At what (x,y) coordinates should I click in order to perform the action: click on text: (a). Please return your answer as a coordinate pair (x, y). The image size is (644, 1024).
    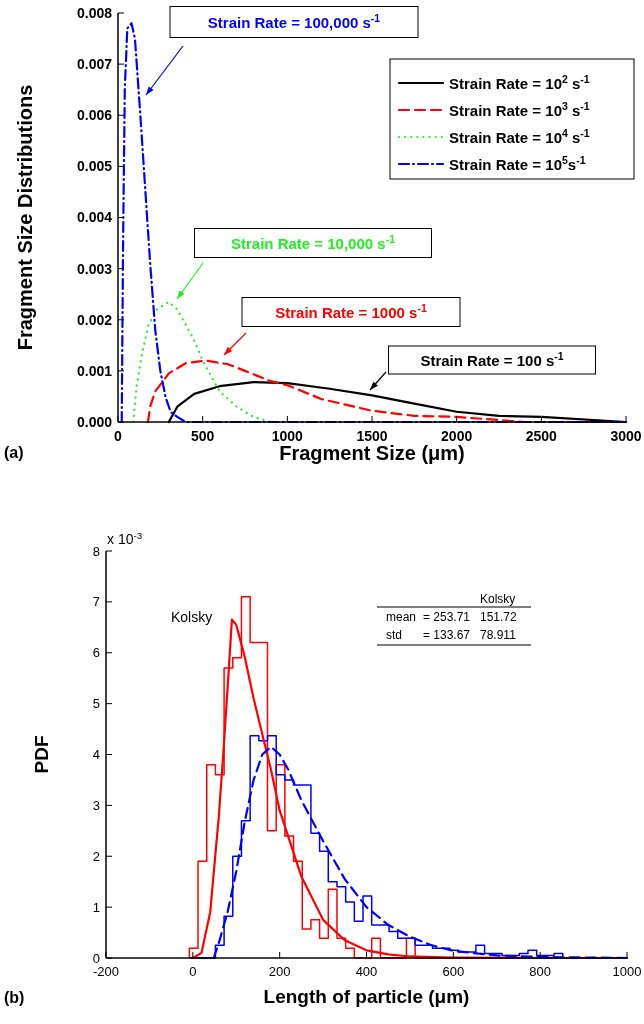
    Looking at the image, I should click on (14, 452).